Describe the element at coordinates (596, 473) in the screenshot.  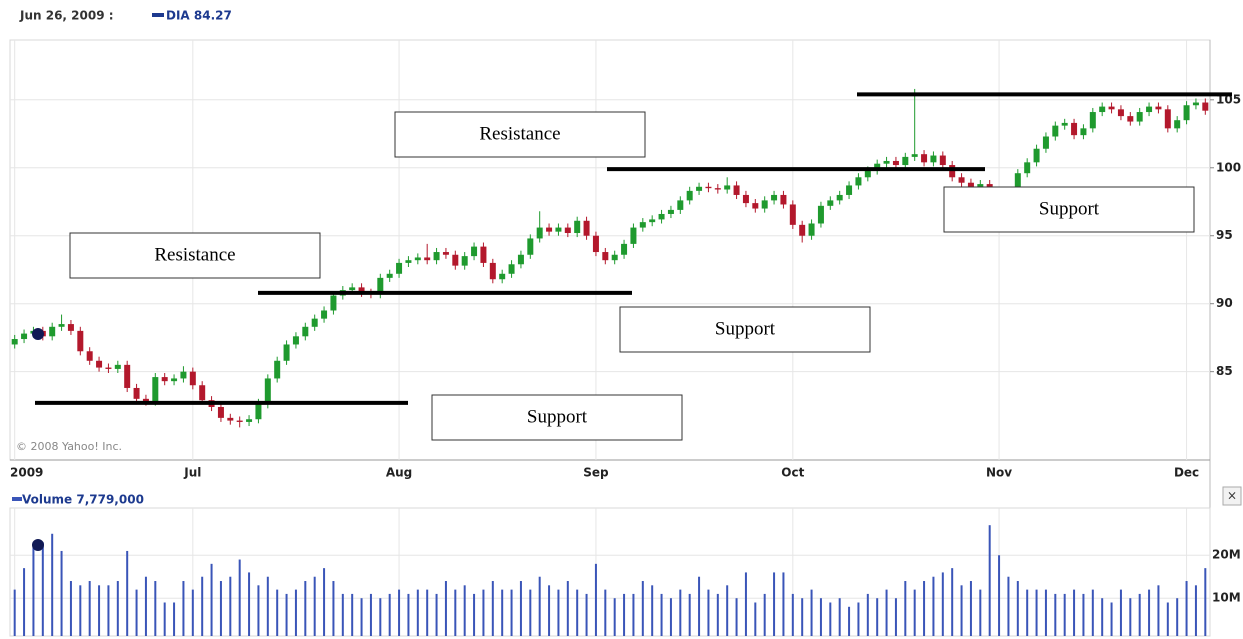
I see `x-tick-label: Sep` at that location.